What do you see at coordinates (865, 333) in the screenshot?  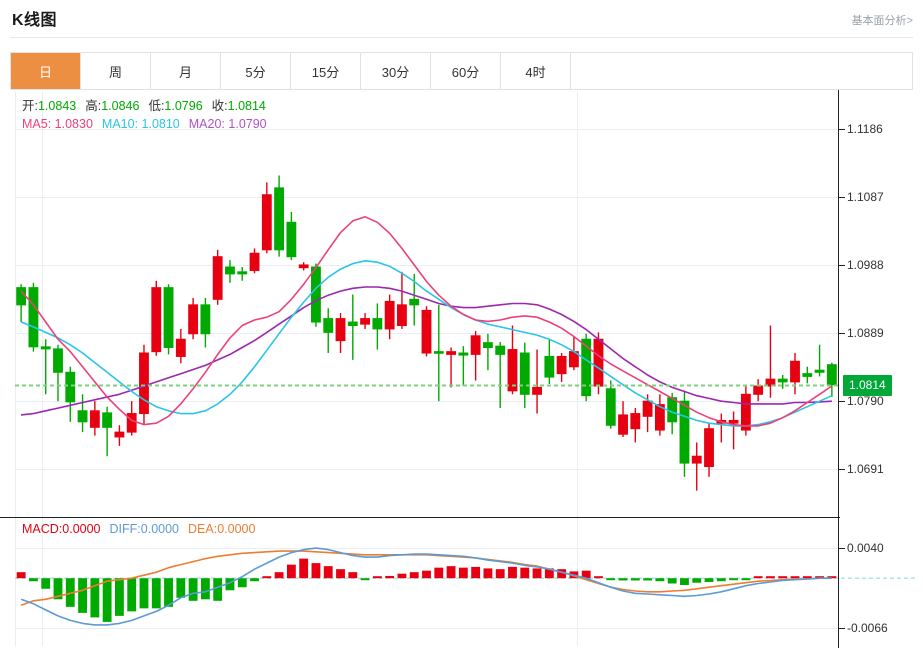 I see `price-axis-label: 1.0889` at bounding box center [865, 333].